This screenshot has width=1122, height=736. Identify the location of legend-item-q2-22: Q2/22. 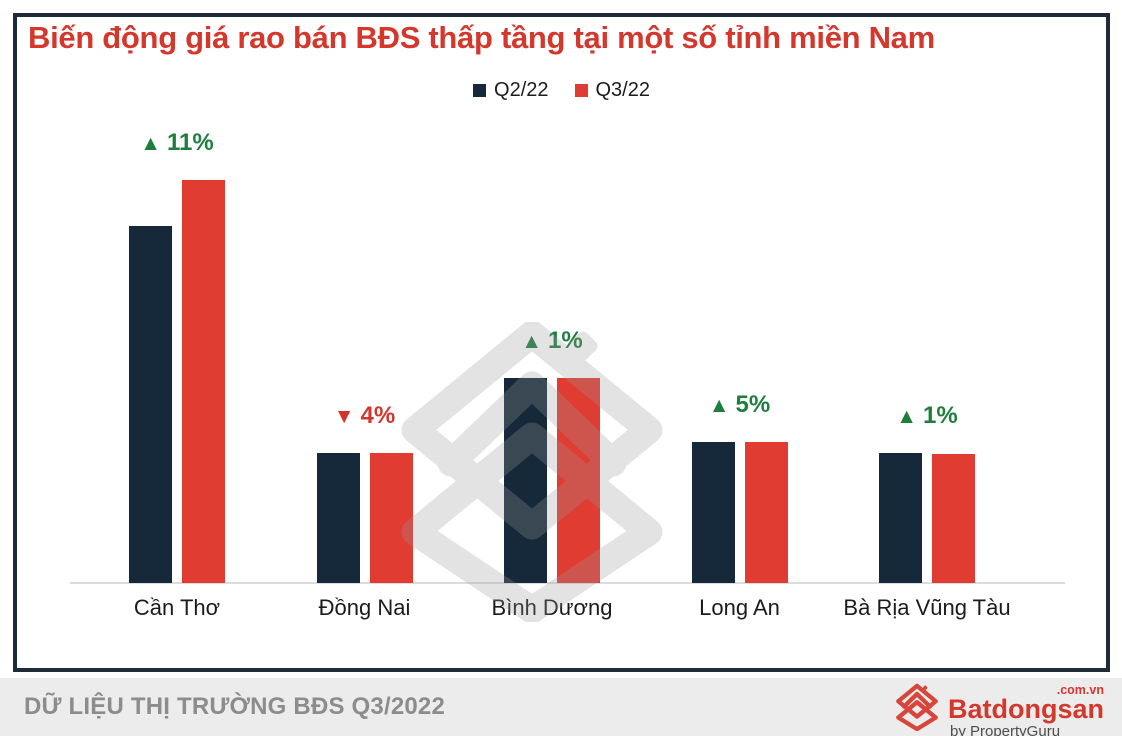
(511, 90).